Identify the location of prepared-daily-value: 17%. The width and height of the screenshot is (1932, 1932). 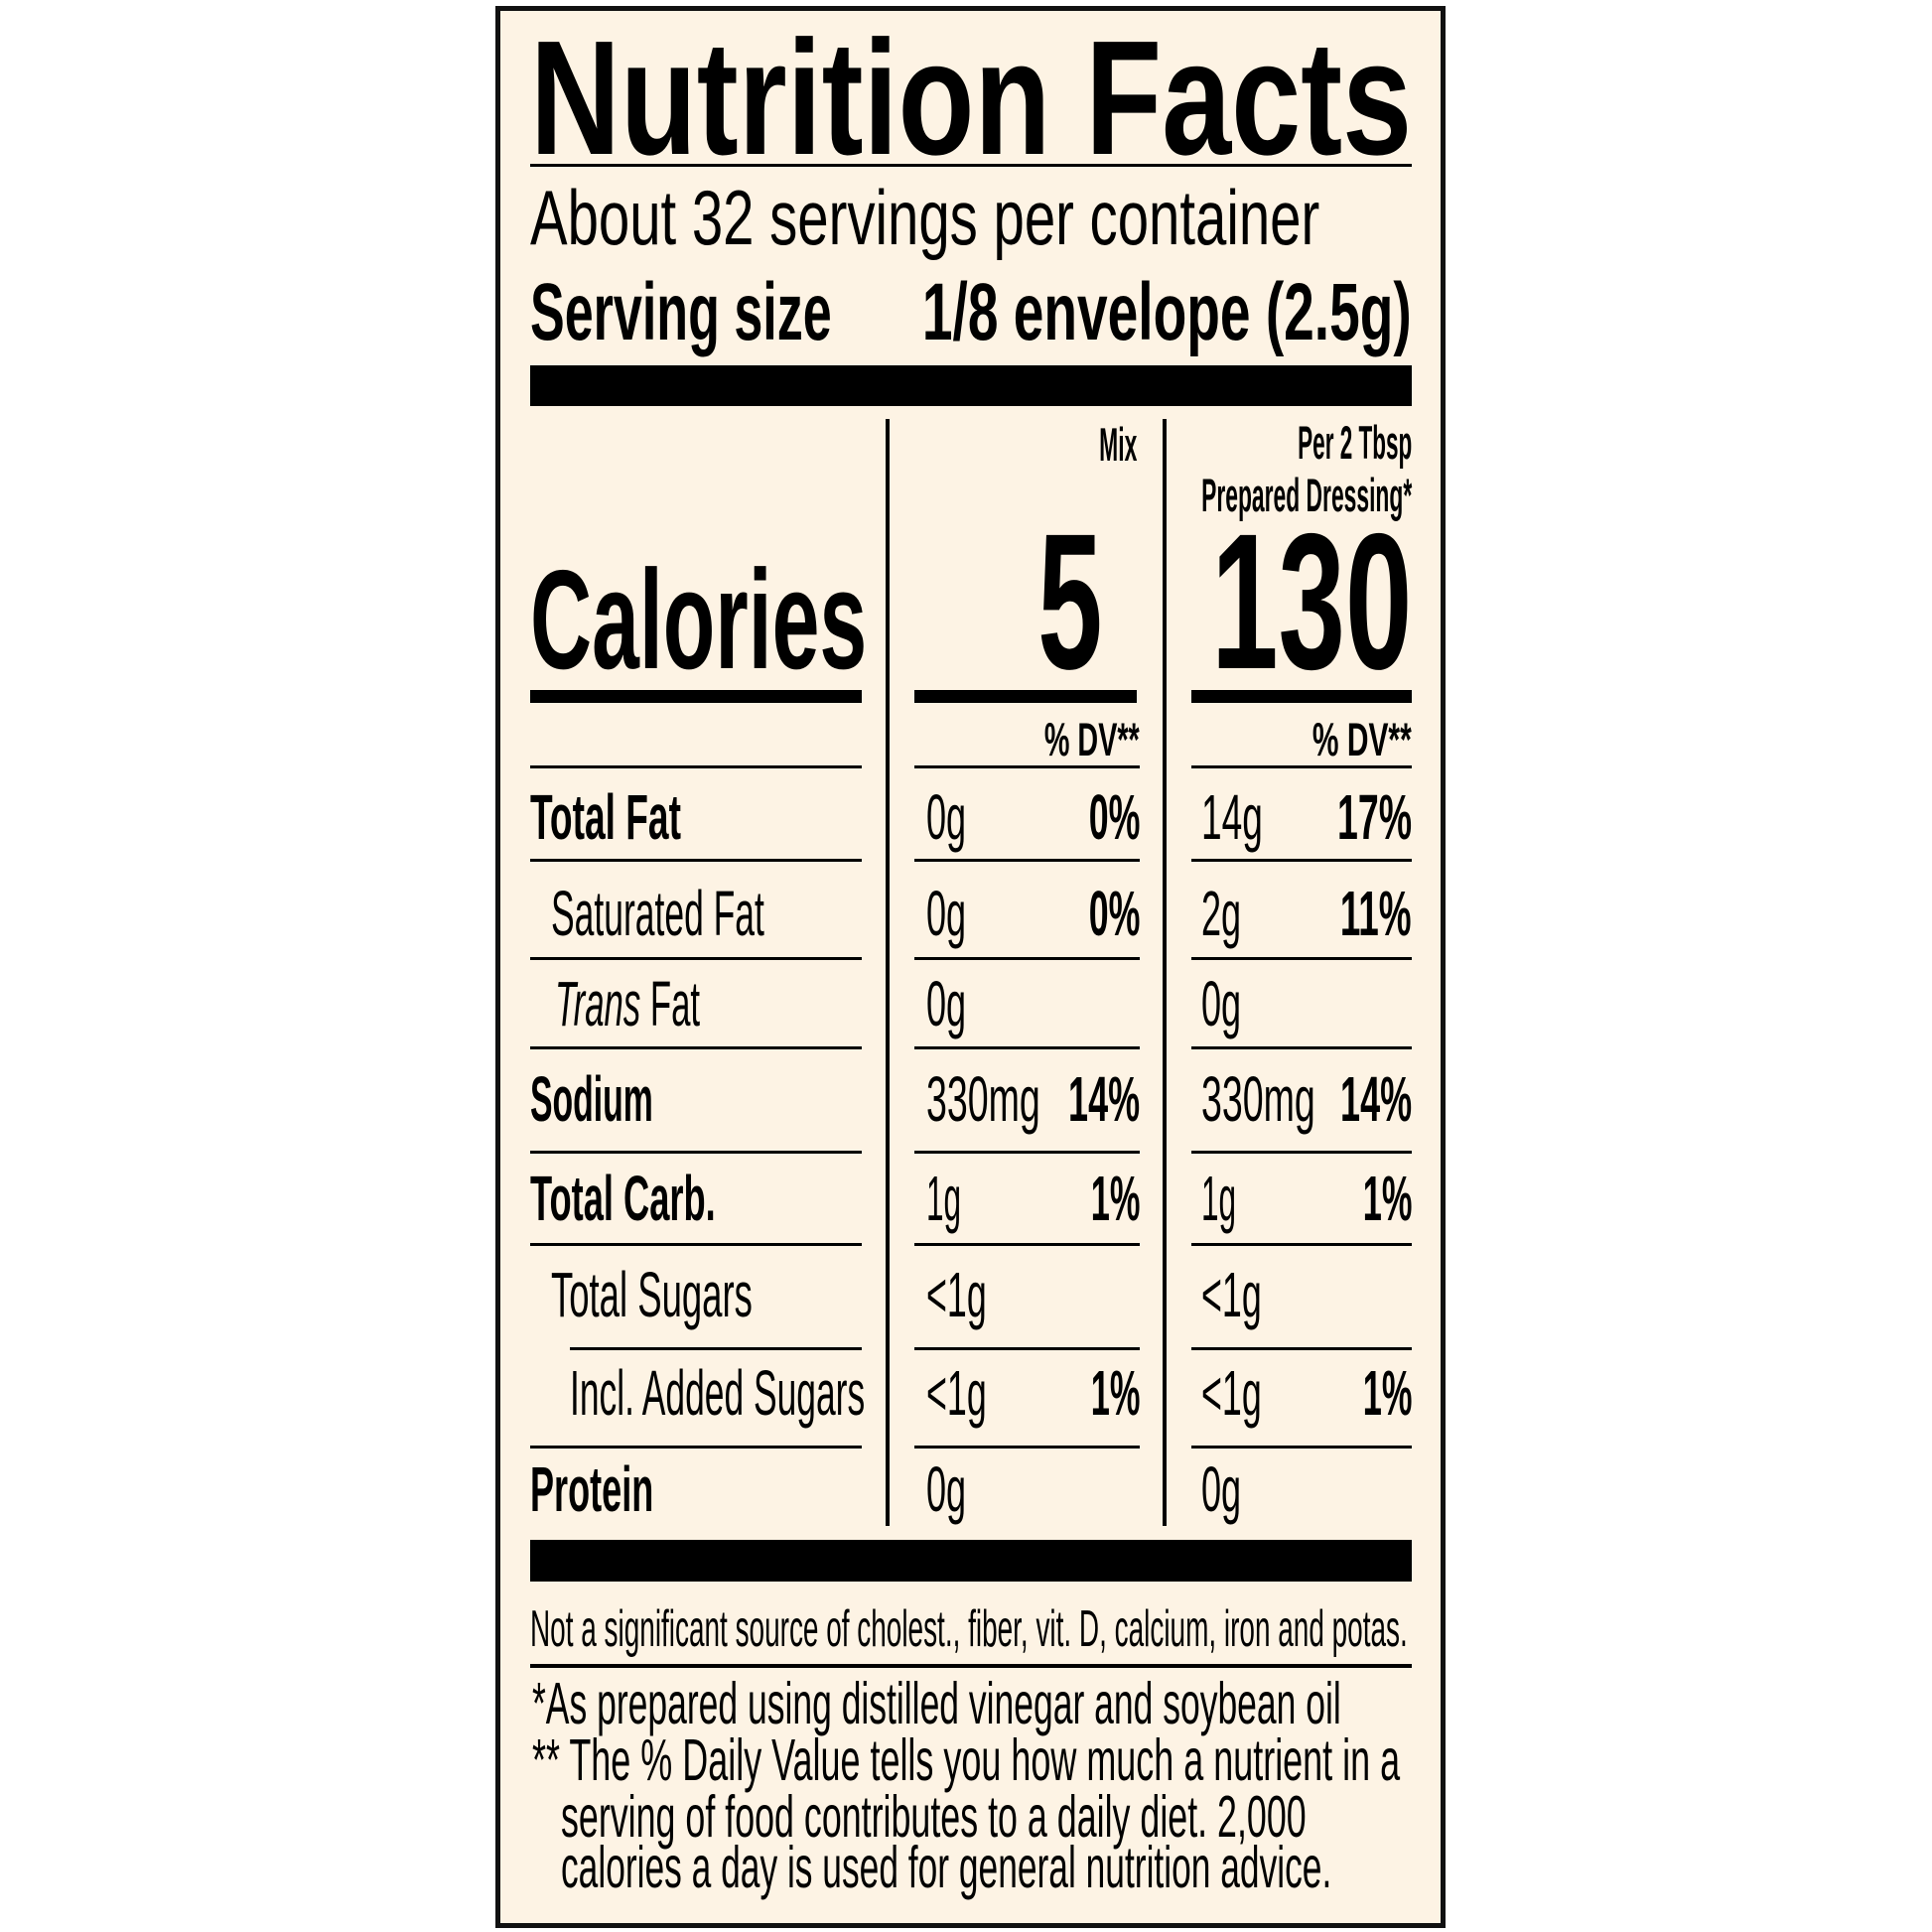
(1374, 817).